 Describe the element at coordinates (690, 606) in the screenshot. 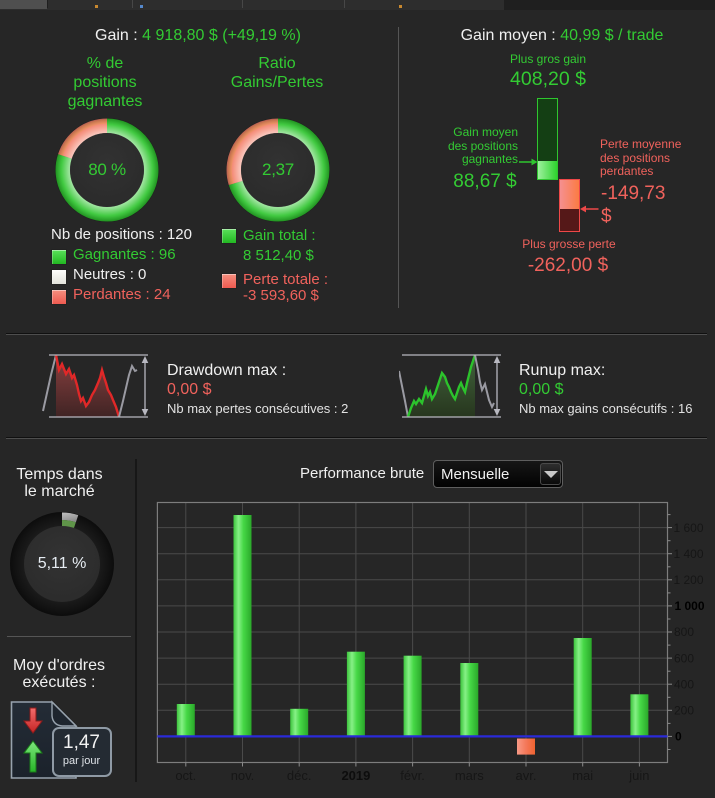

I see `svg-text: 1 000` at that location.